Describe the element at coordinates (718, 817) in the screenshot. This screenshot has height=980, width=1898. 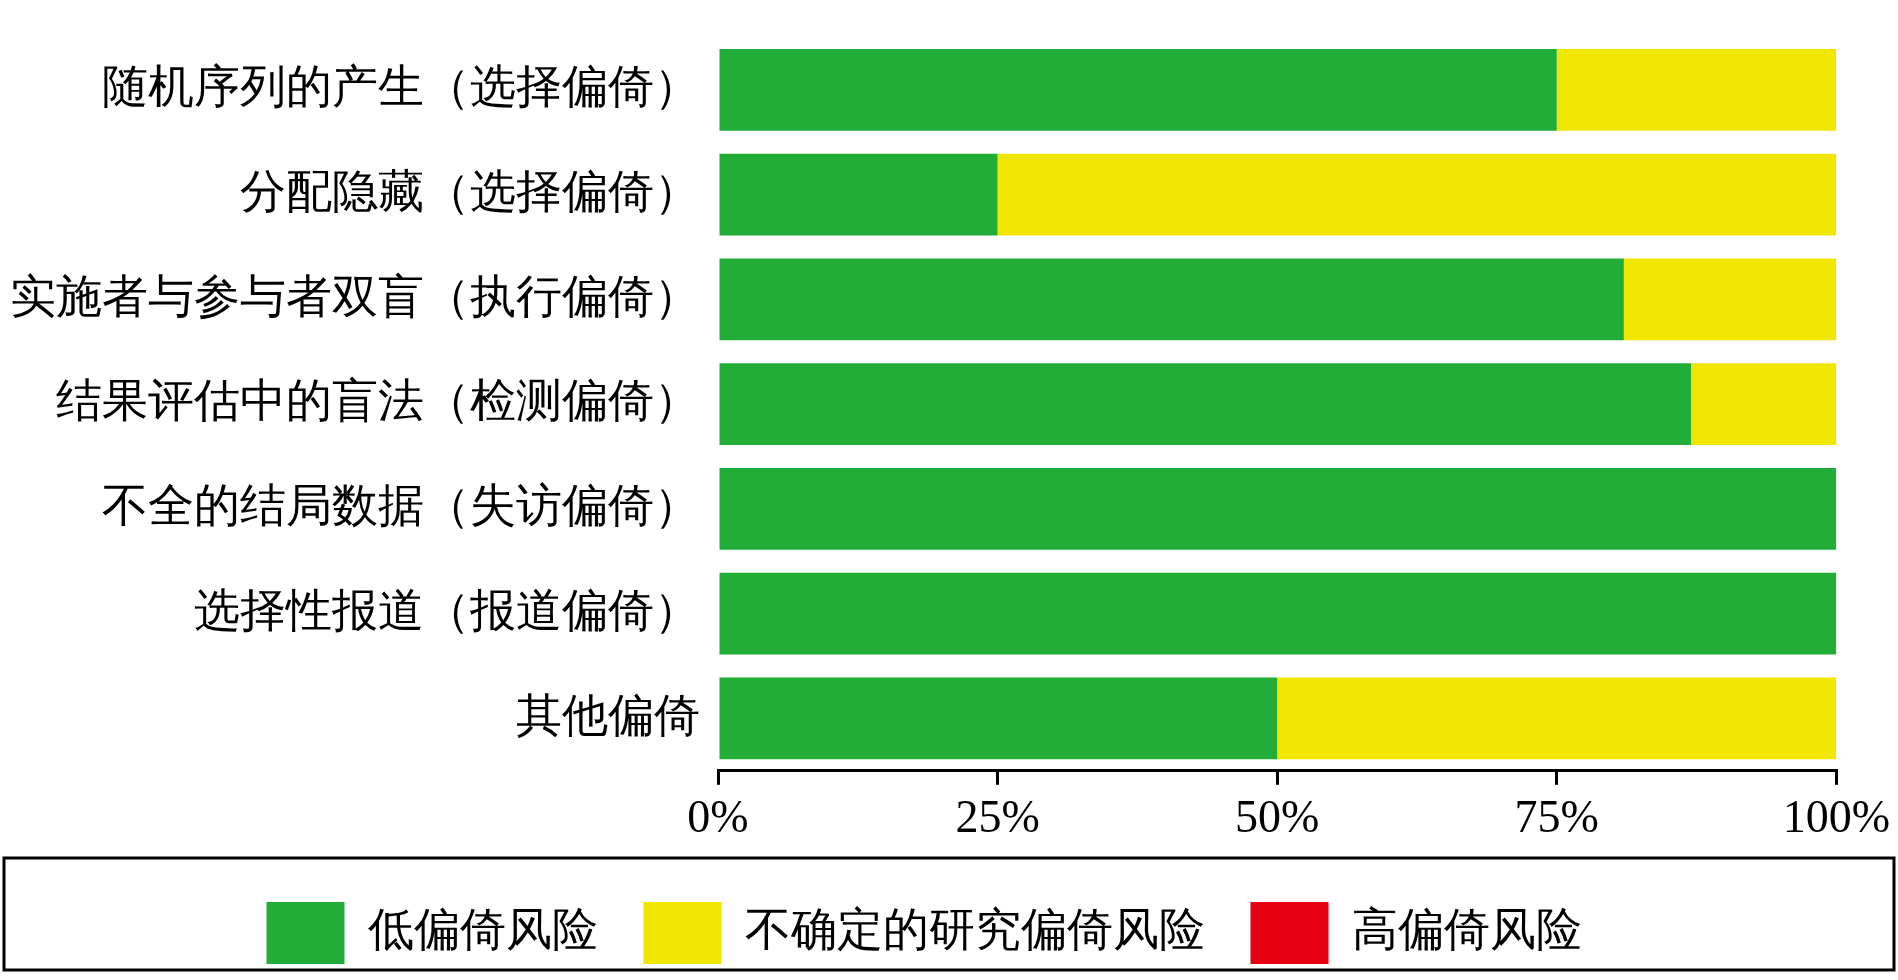
I see `x-tick-label: 0%` at that location.